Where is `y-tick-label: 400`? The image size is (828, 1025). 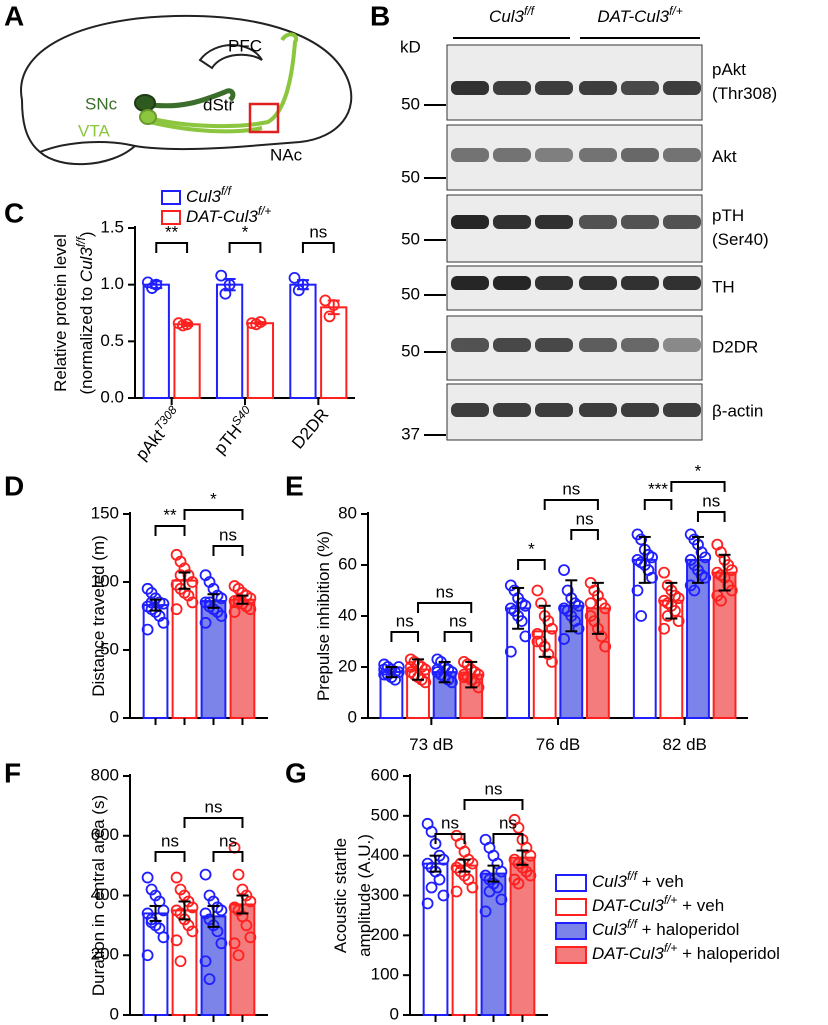 y-tick-label: 400 is located at coordinates (385, 854).